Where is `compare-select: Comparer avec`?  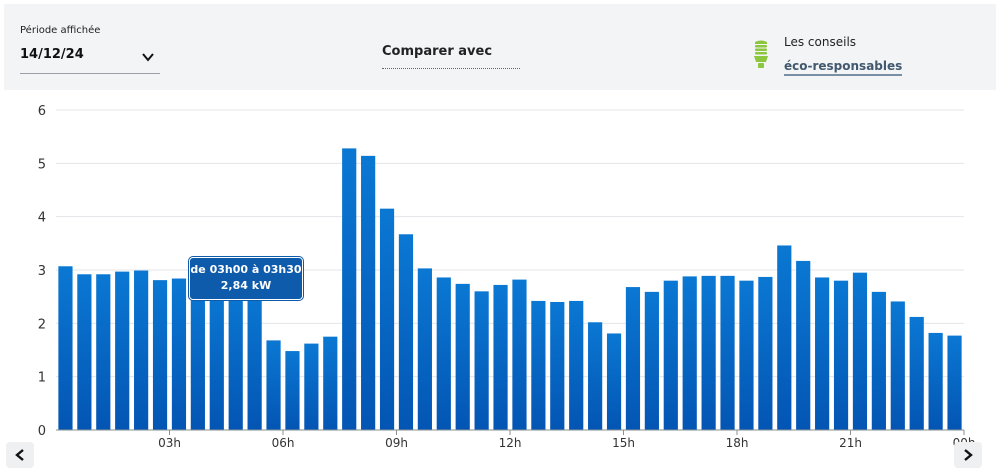
compare-select: Comparer avec is located at coordinates (451, 56).